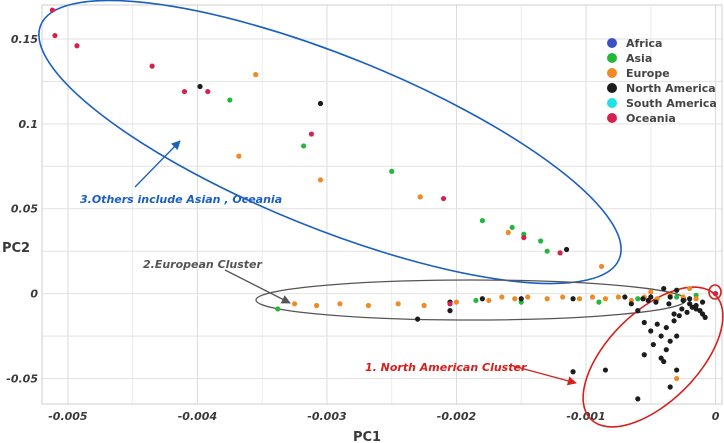 Image resolution: width=724 pixels, height=443 pixels. Describe the element at coordinates (157, 164) in the screenshot. I see `others-cluster-arrow` at that location.